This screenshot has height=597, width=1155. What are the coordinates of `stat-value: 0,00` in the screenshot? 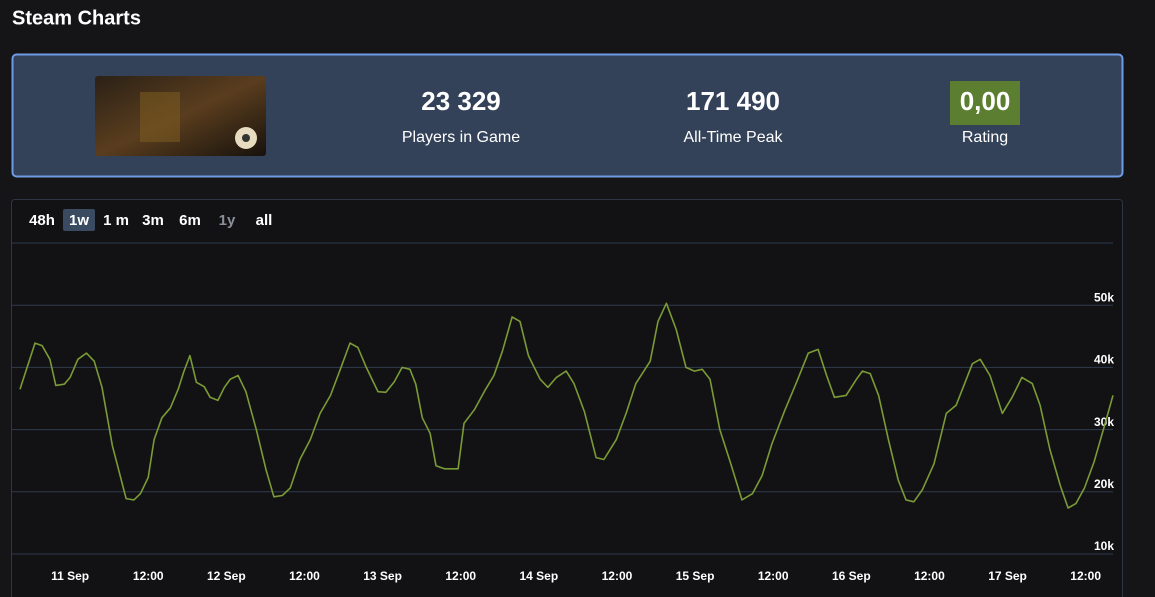 It's located at (985, 101).